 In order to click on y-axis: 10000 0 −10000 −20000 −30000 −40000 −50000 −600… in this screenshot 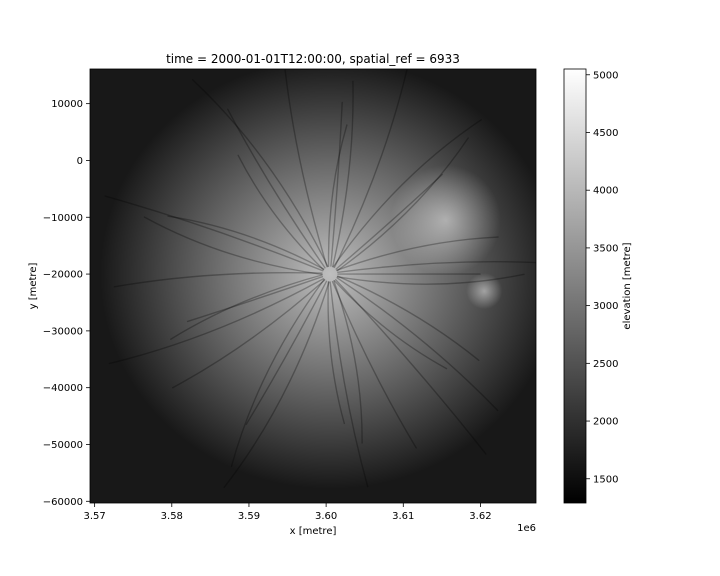, I will do `click(66, 303)`.